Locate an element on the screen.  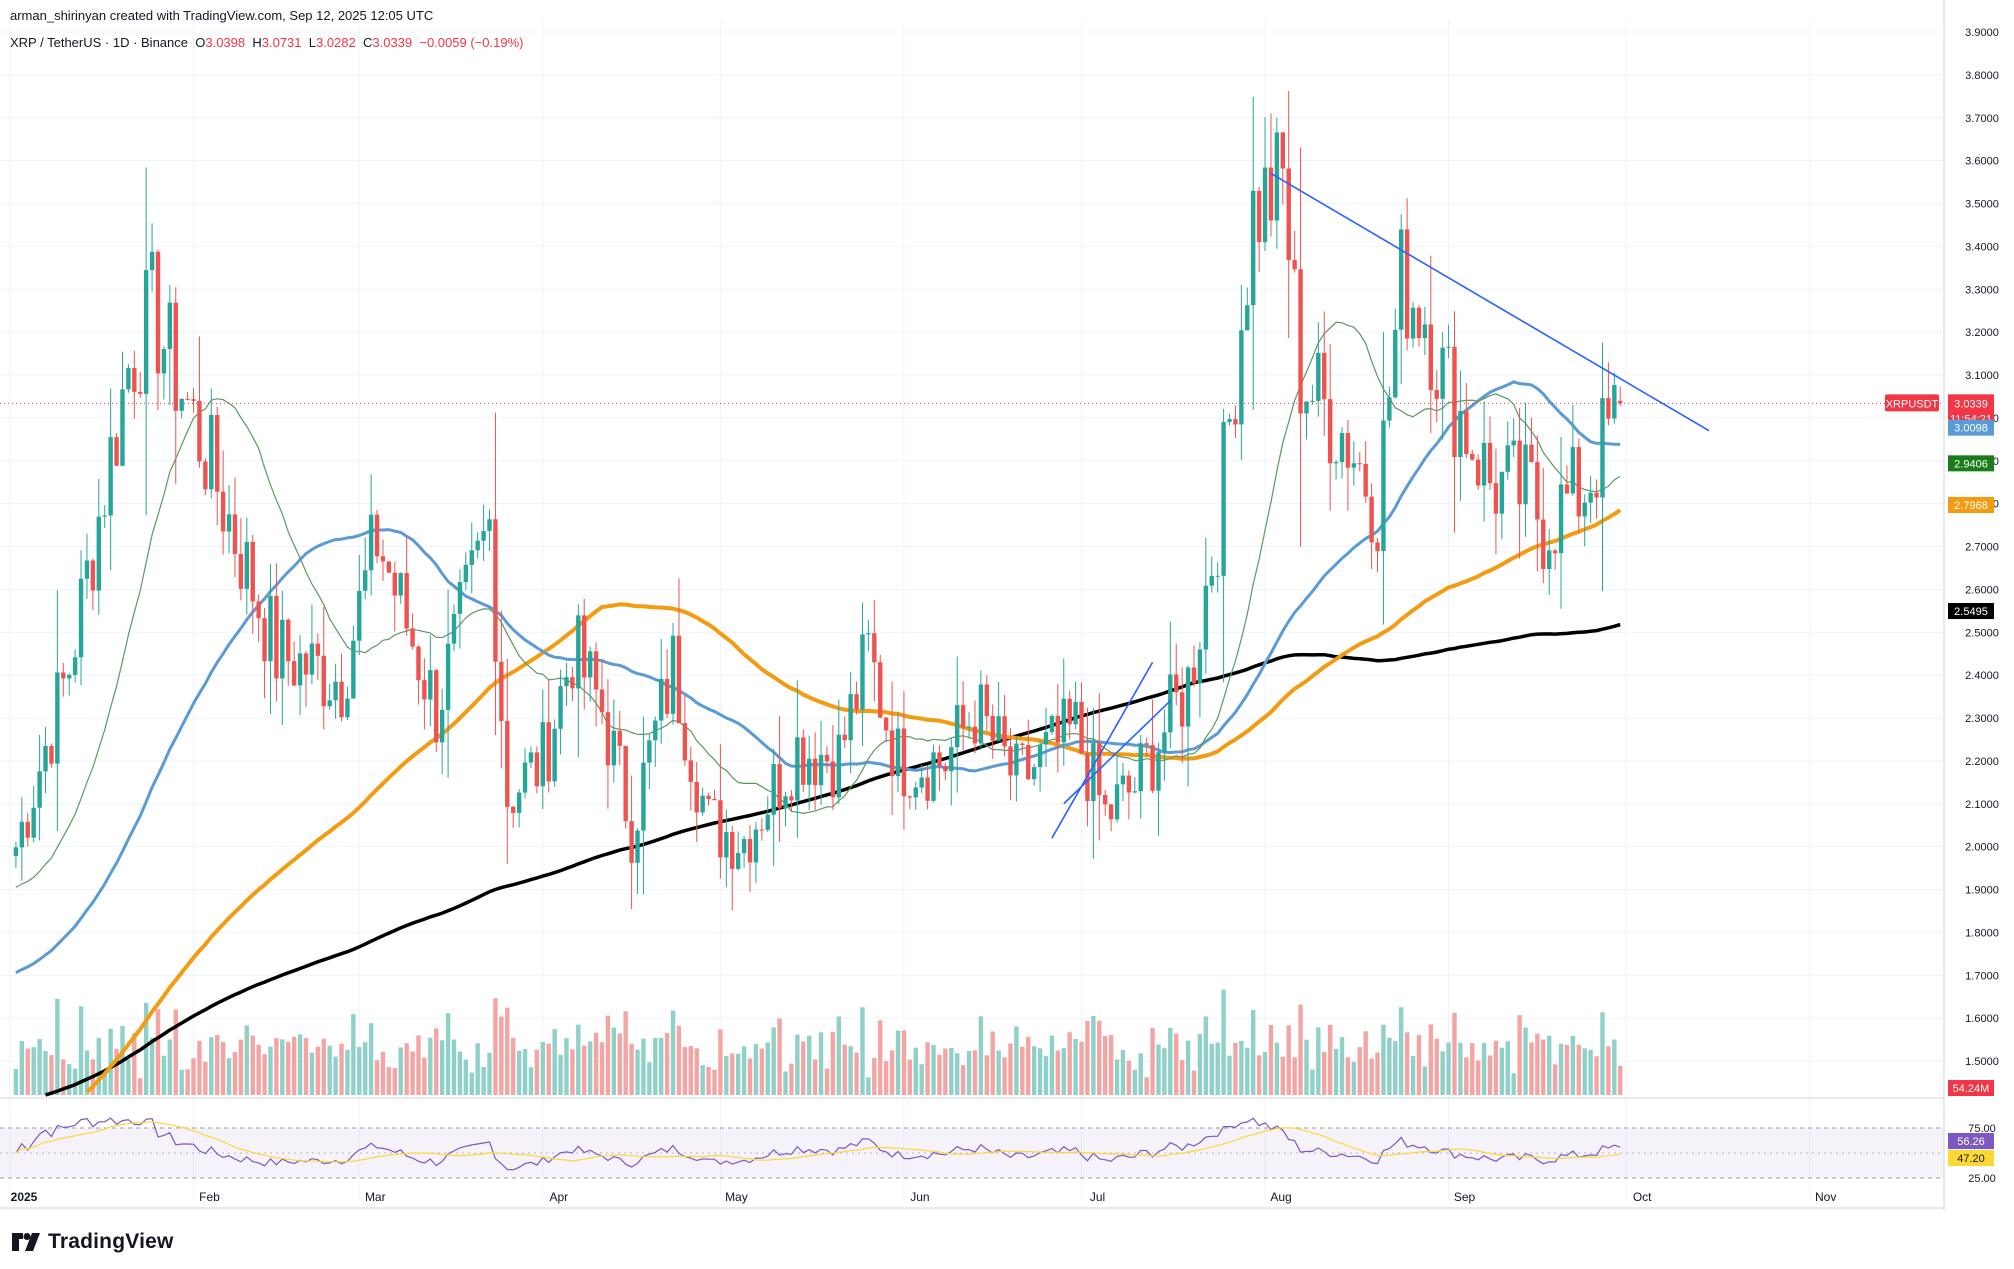
rsi-line is located at coordinates (818, 1144).